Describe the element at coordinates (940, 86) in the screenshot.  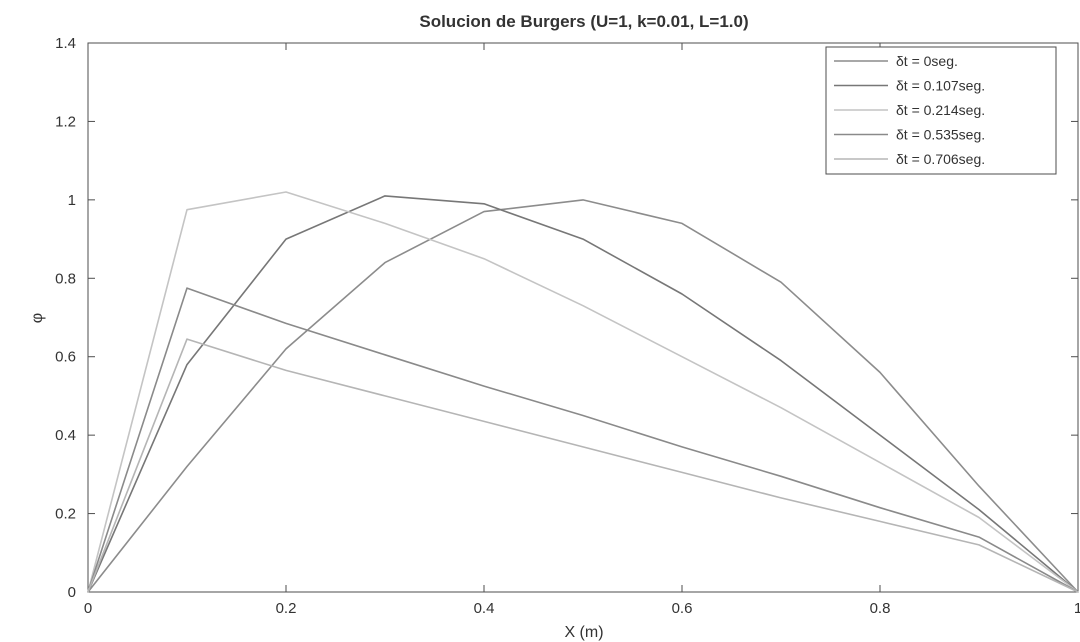
I see `legend-entry-label: δt = 0.107seg.` at that location.